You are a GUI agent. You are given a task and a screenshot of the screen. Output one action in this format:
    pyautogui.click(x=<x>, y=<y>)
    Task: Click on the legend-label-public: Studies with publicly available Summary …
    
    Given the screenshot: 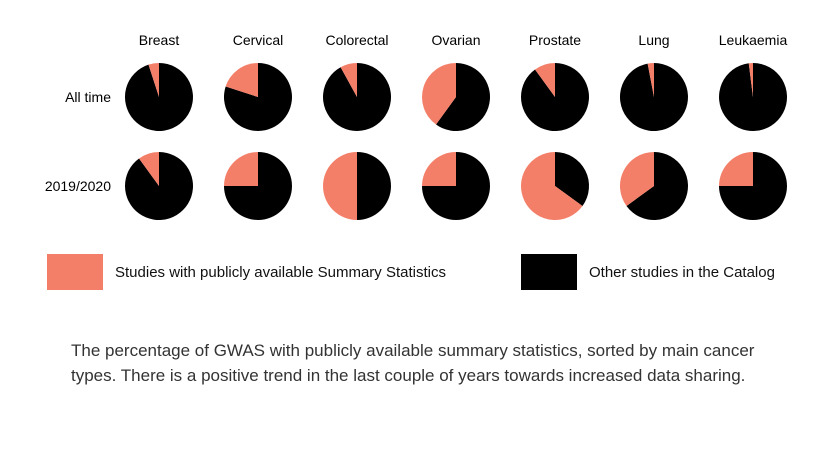 What is the action you would take?
    pyautogui.click(x=280, y=272)
    